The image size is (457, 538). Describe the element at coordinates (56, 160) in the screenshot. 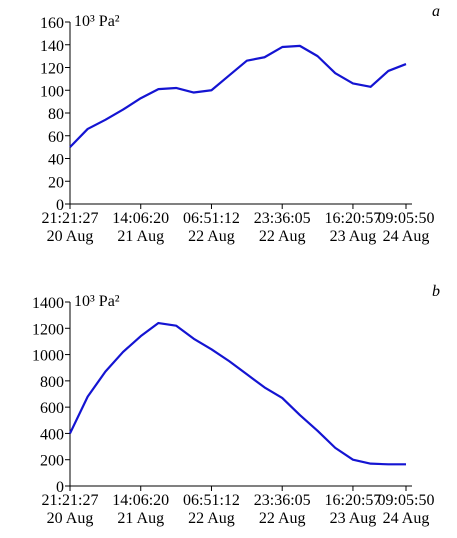

I see `y-tick-label: 40` at that location.